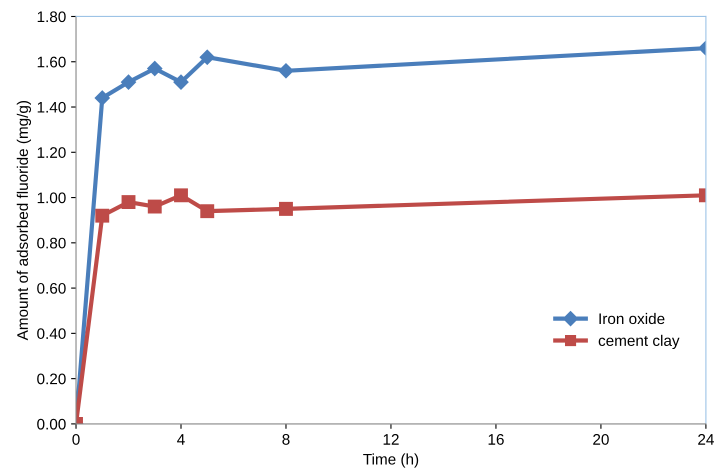 Image resolution: width=724 pixels, height=471 pixels. What do you see at coordinates (496, 439) in the screenshot?
I see `x-tick-label: 16` at bounding box center [496, 439].